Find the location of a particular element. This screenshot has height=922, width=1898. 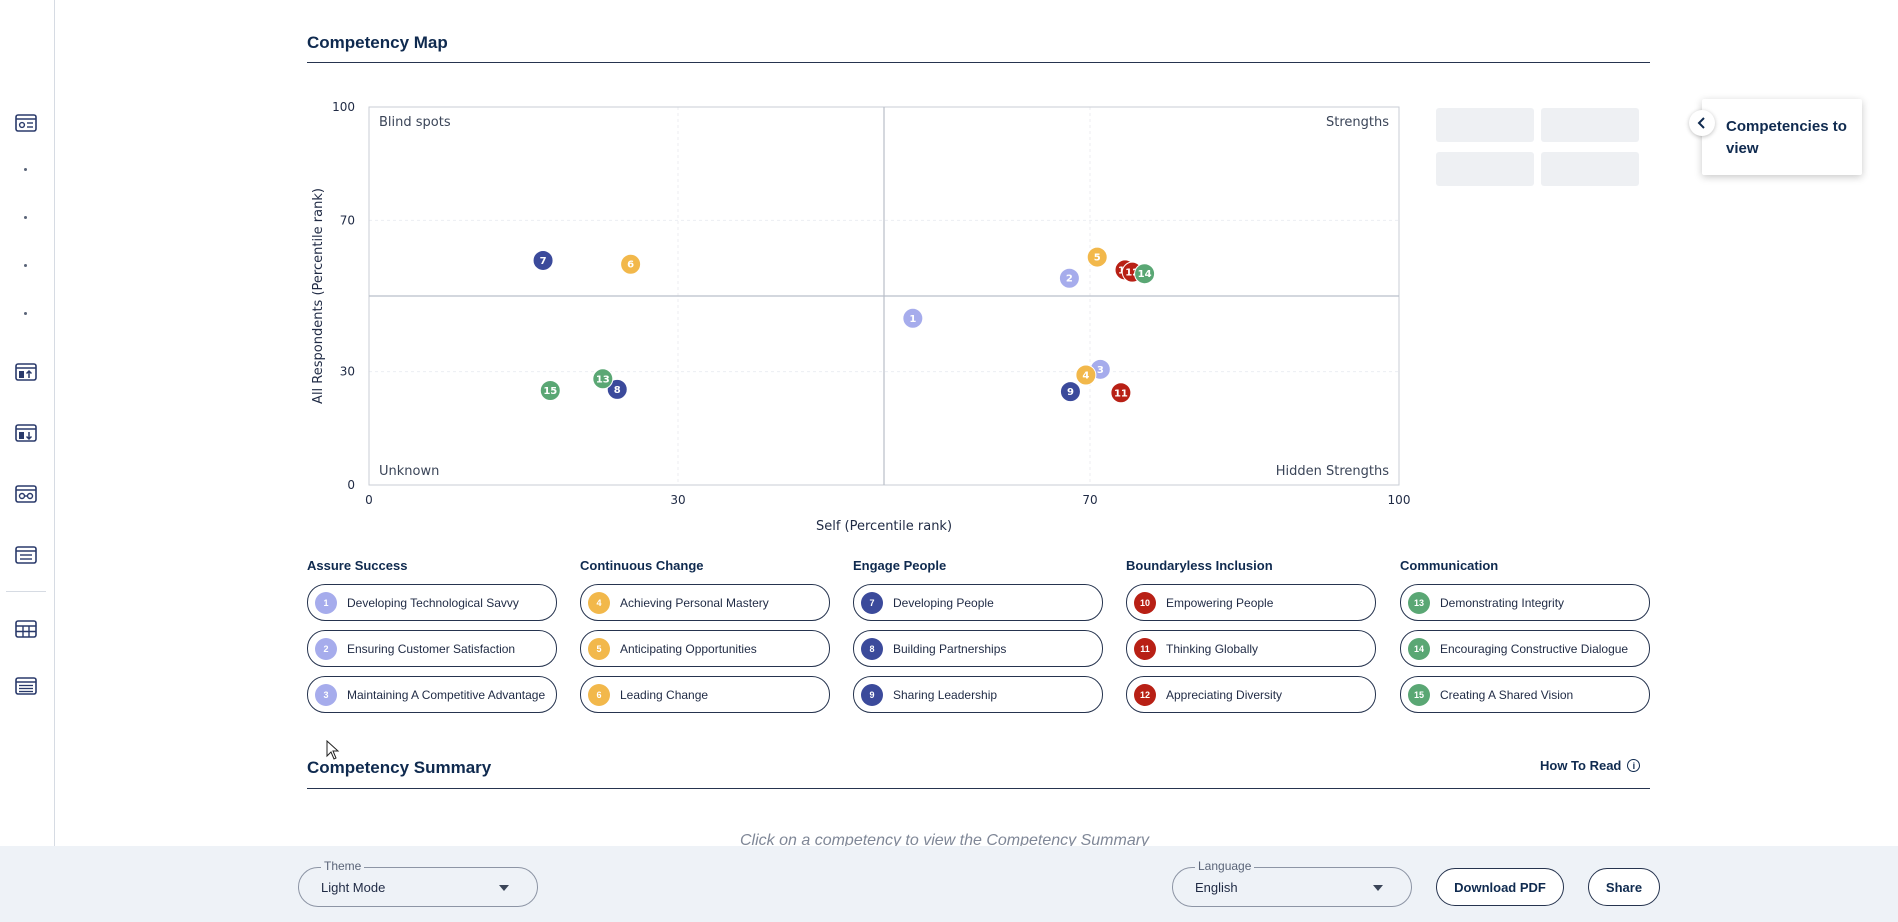

competency-point: 4 is located at coordinates (1086, 375).